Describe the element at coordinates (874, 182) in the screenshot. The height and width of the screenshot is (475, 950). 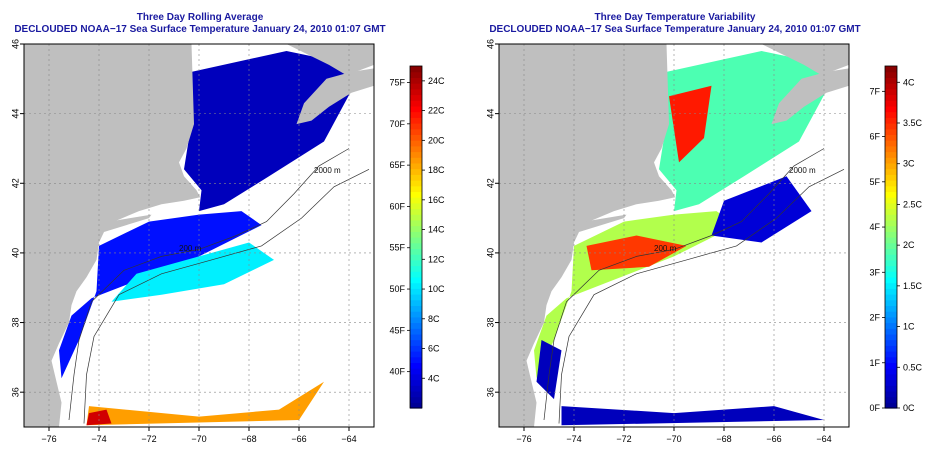
I see `colorbar-fahrenheit-label: 5F` at that location.